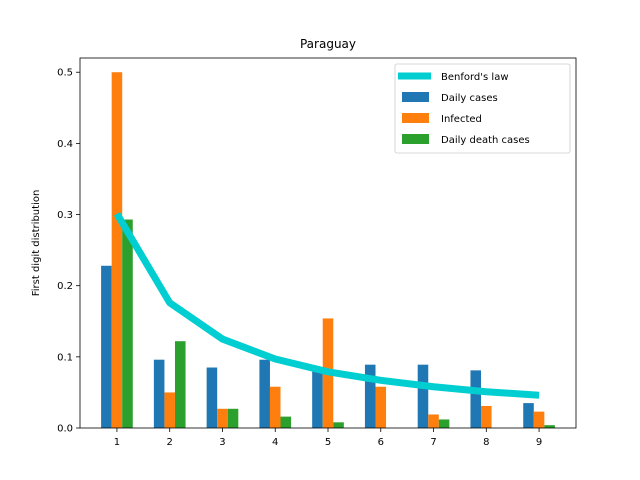  Describe the element at coordinates (275, 442) in the screenshot. I see `x-tick-label: 4` at that location.